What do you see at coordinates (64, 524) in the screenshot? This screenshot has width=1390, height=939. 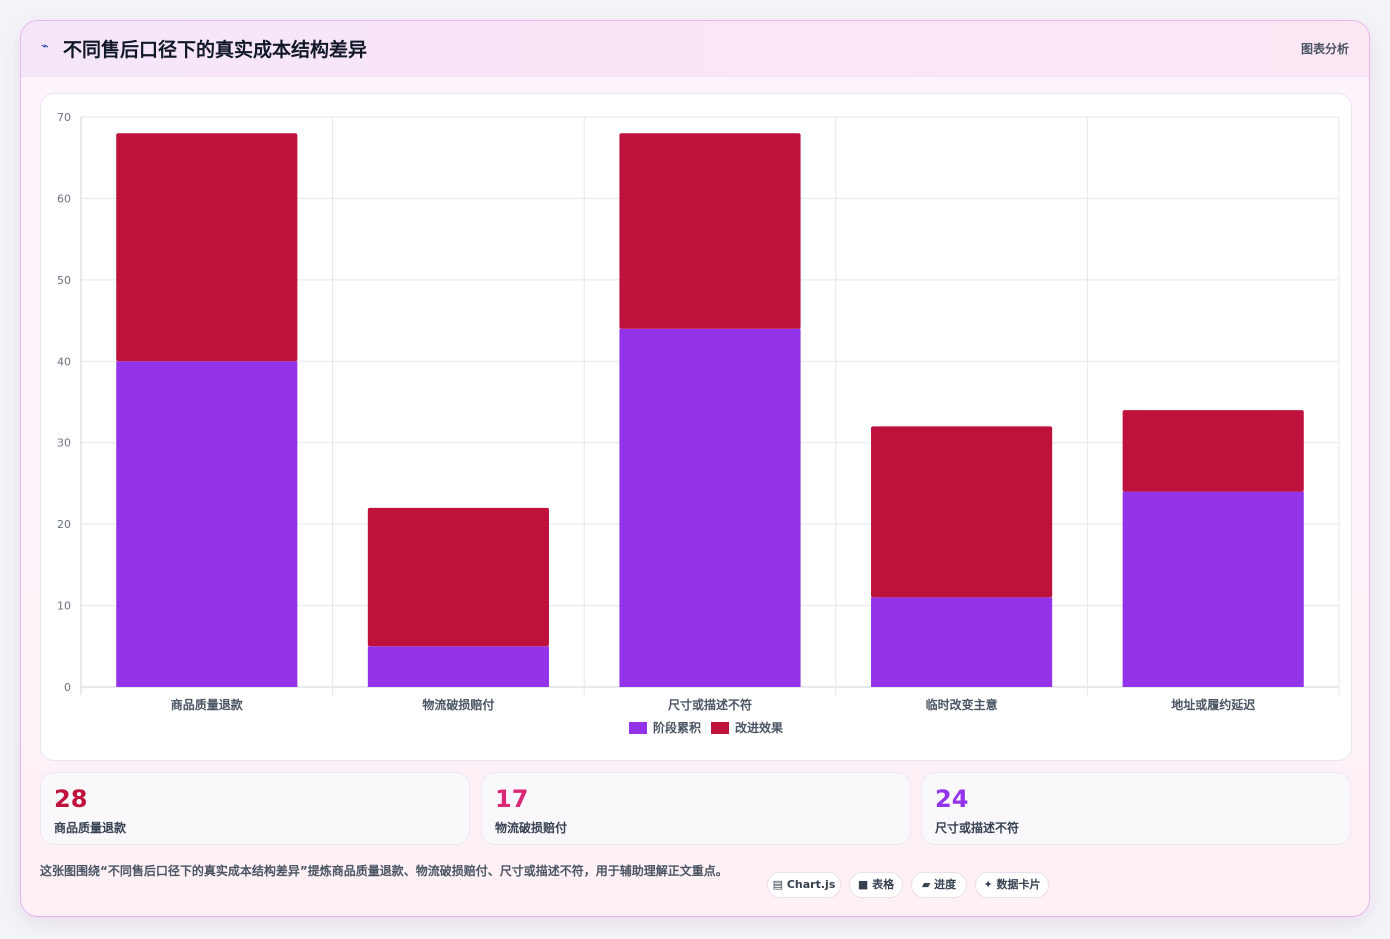 I see `y-tick-label: 20` at bounding box center [64, 524].